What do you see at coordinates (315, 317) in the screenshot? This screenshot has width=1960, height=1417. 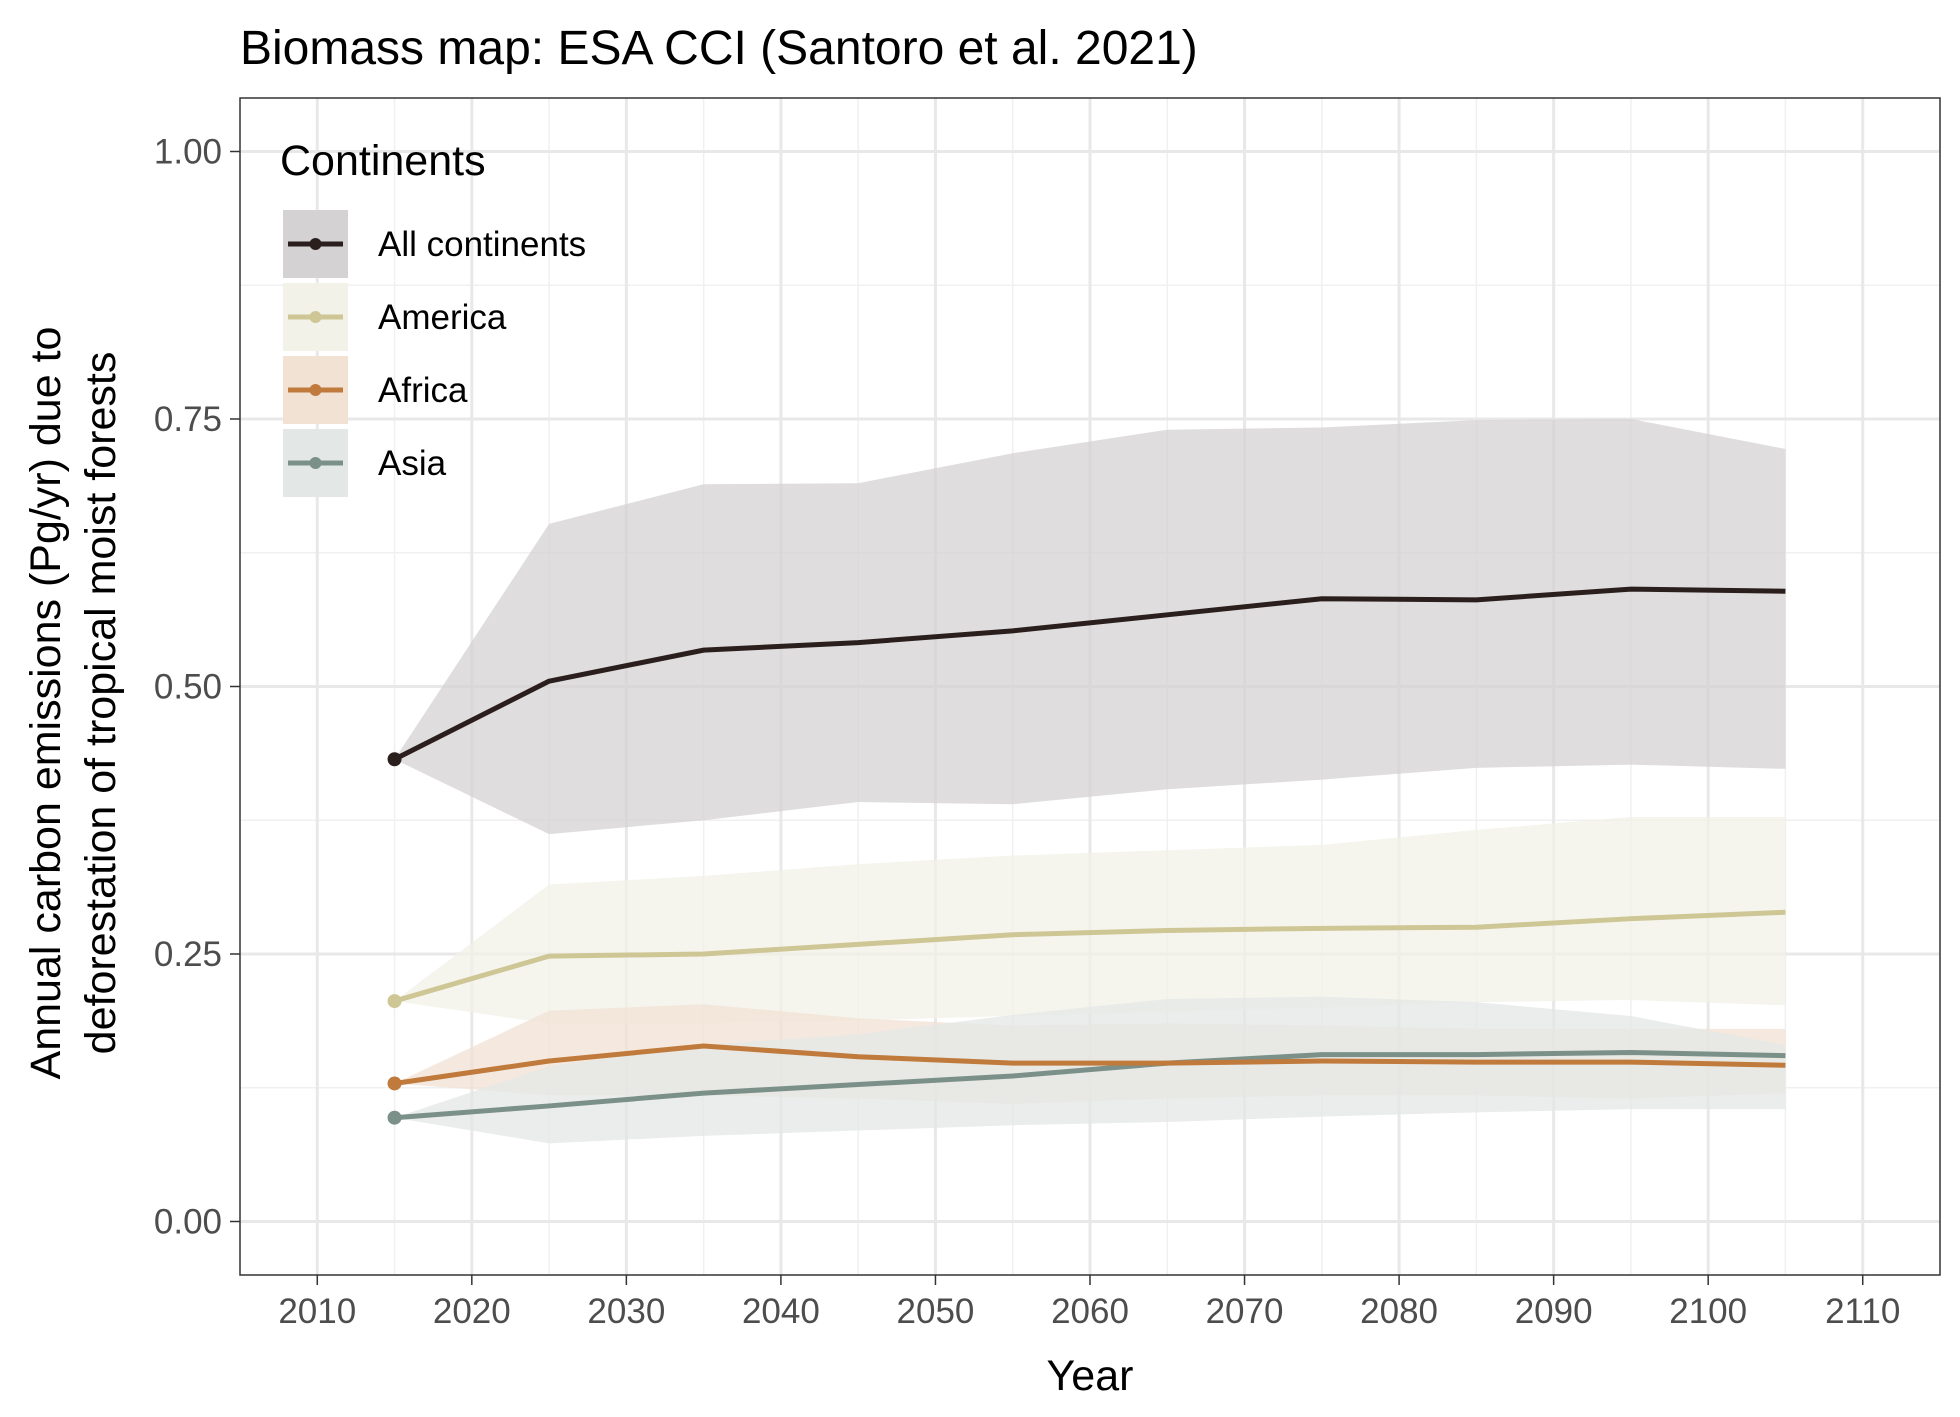 I see `legend-point-america` at bounding box center [315, 317].